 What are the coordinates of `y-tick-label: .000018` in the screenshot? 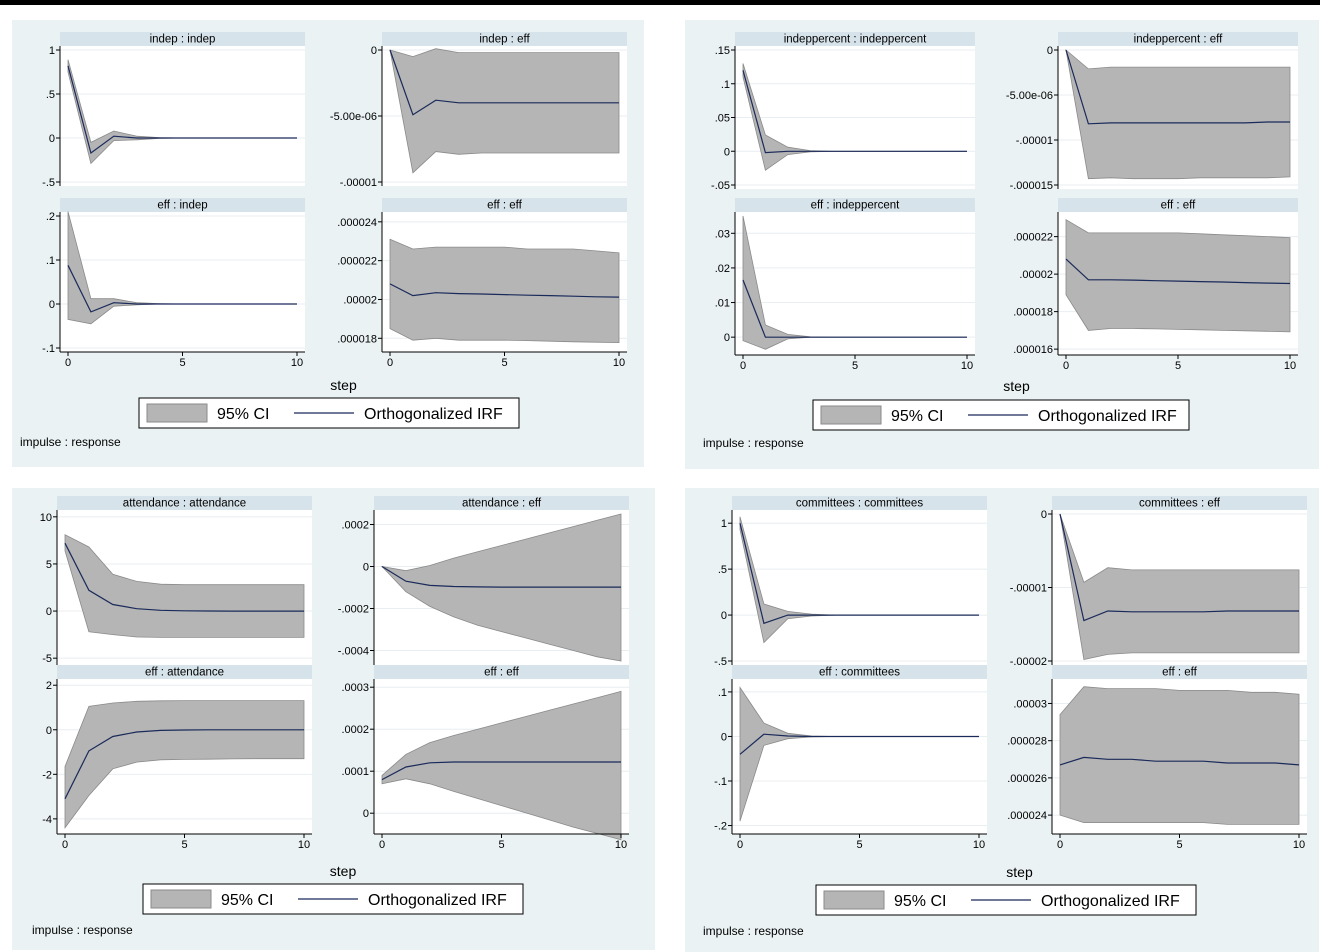 It's located at (357, 339).